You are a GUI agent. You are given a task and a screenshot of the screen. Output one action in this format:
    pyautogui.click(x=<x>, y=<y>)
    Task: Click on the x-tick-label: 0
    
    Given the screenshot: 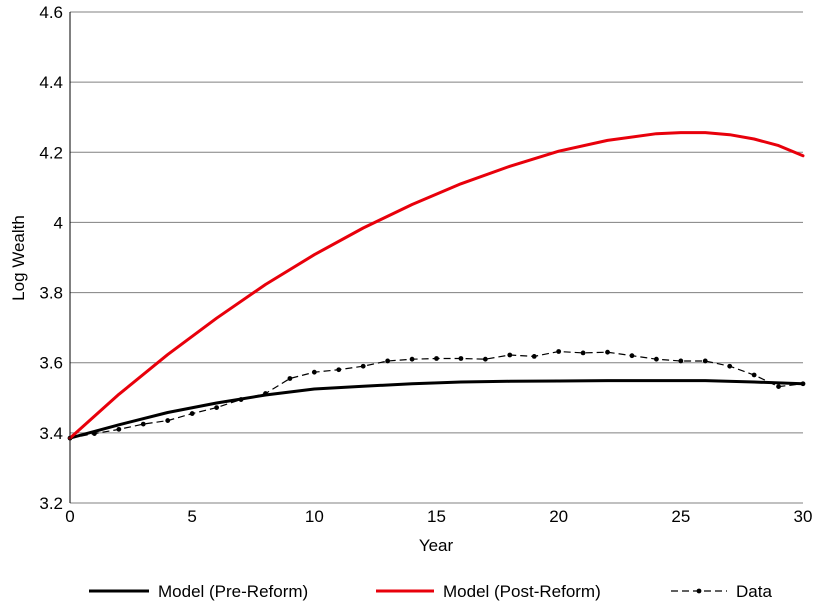 What is the action you would take?
    pyautogui.click(x=69, y=516)
    